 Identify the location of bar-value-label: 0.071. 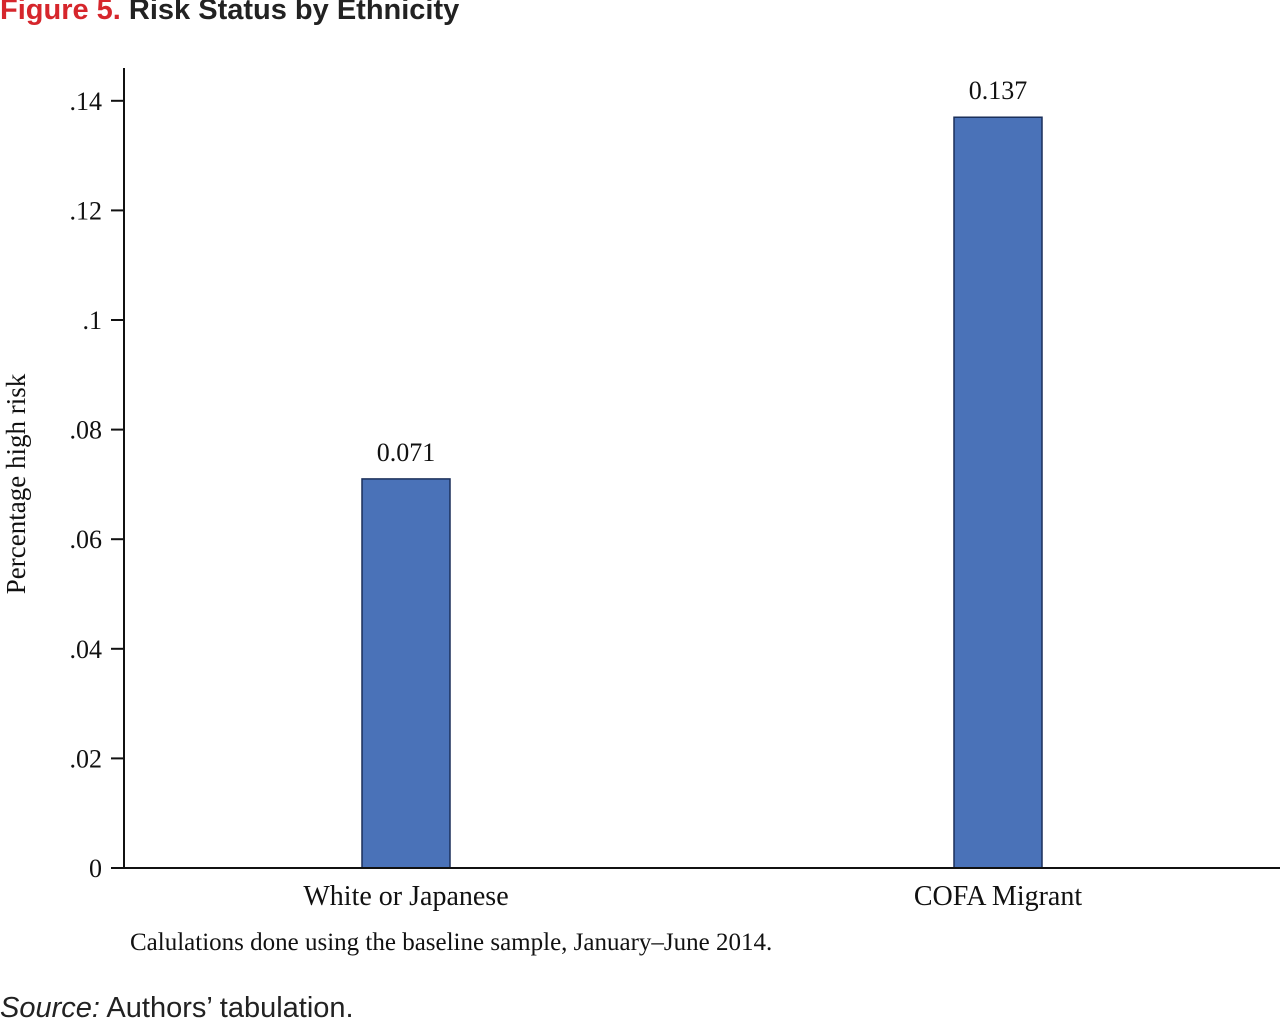
(406, 452).